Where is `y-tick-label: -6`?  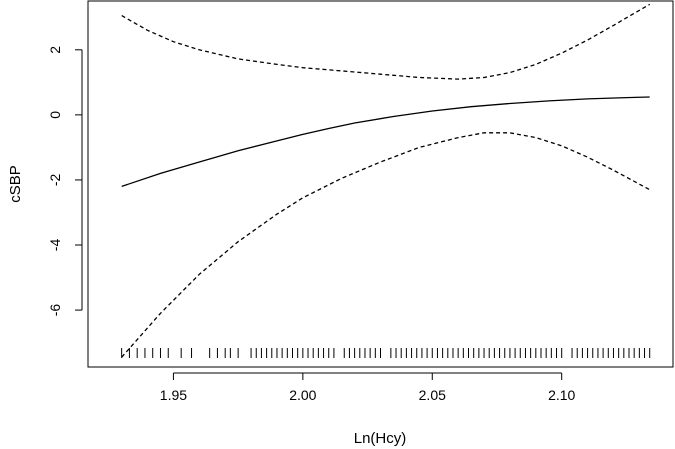
y-tick-label: -6 is located at coordinates (55, 310).